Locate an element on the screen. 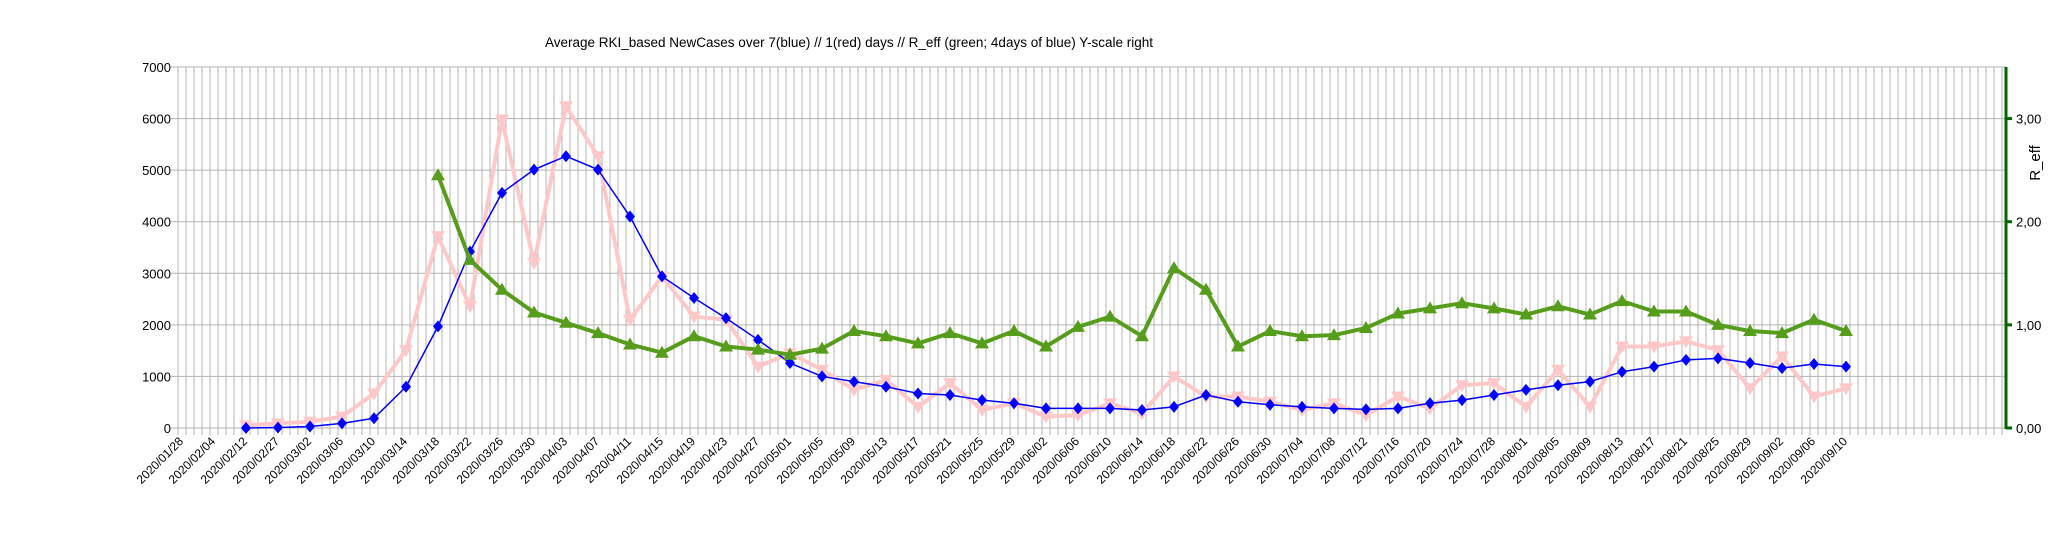  y-axis-left: 0 1000 2000 3000 4000 5000 6000 7000 is located at coordinates (156, 248).